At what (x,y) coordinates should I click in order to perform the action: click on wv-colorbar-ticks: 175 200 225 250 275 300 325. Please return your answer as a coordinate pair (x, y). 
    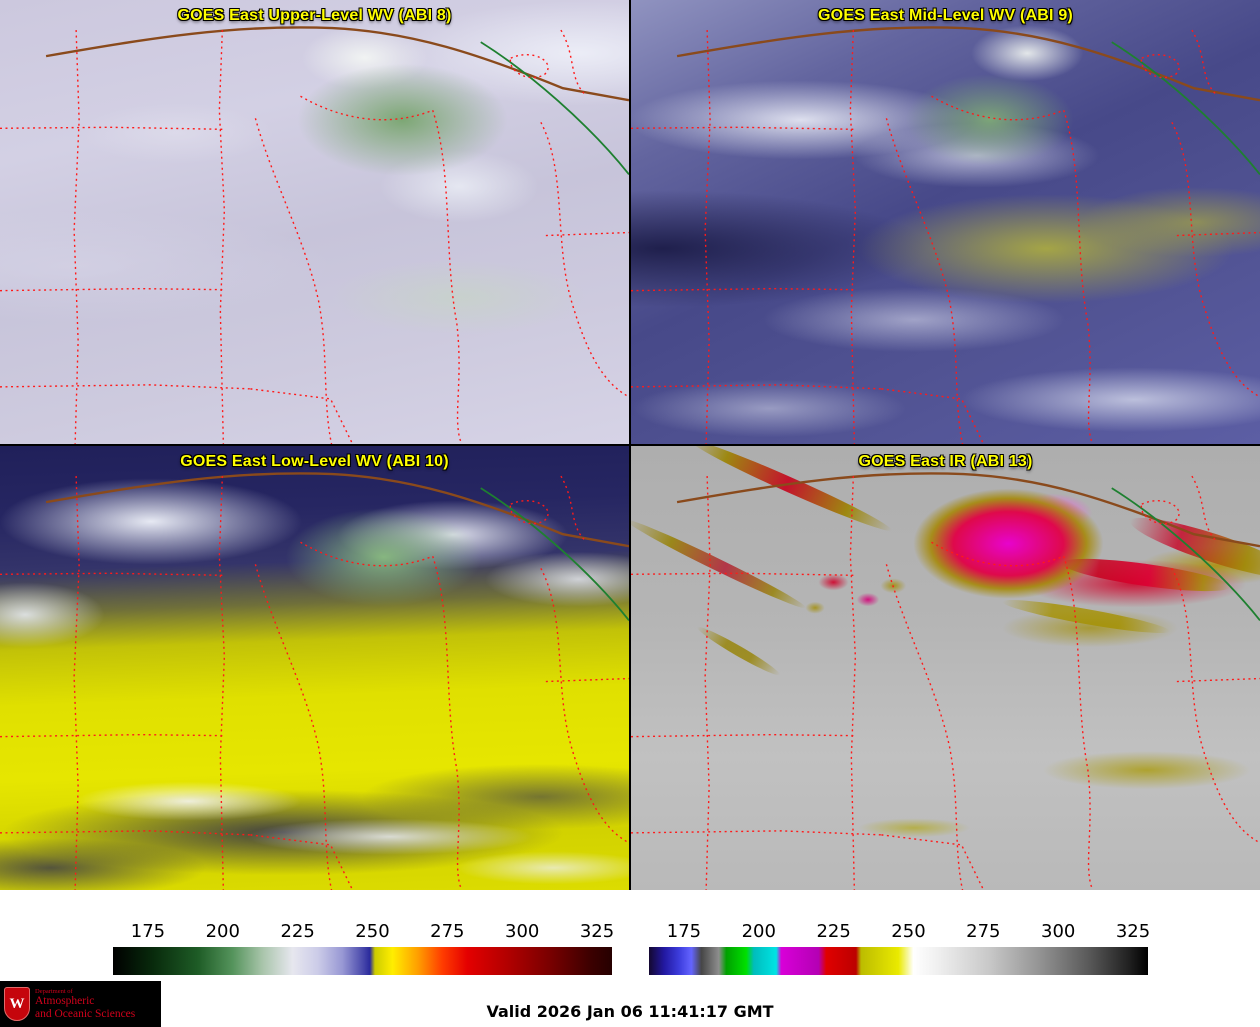
    Looking at the image, I should click on (364, 934).